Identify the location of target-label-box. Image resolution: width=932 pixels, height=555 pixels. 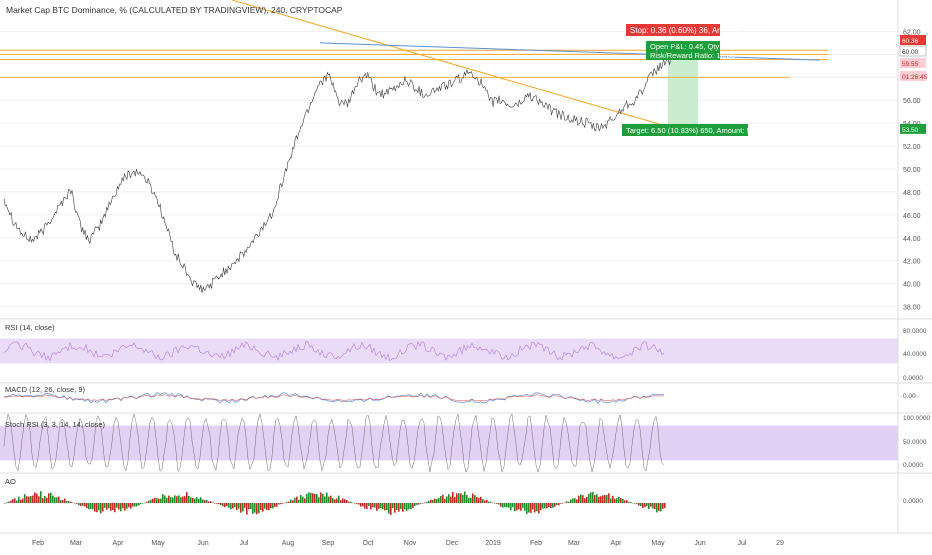
(685, 130).